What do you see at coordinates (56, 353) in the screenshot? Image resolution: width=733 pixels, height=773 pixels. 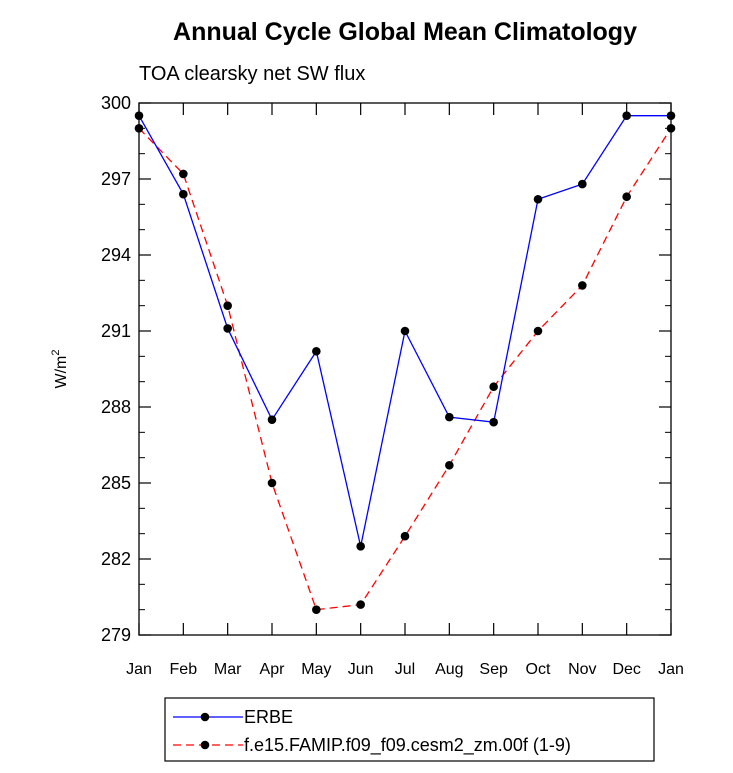 I see `y-axis-title-superscript: 2` at bounding box center [56, 353].